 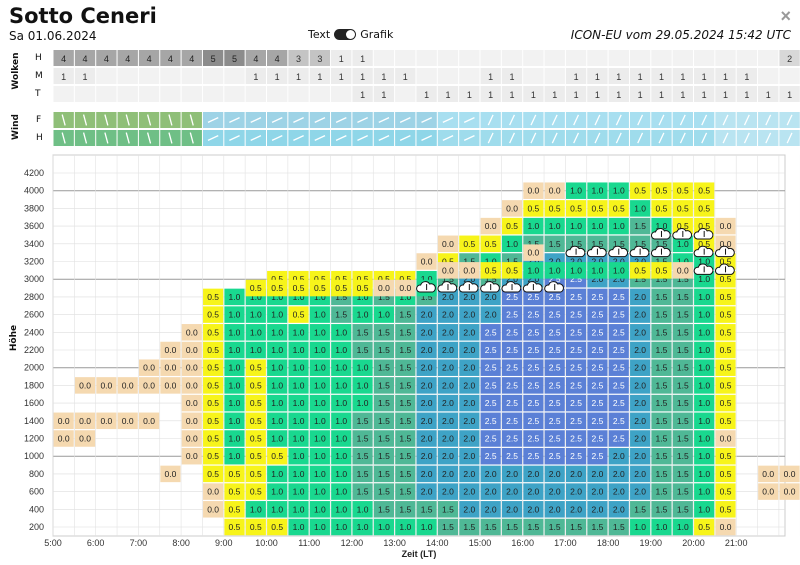 I want to click on y-tick-label: 600, so click(x=36, y=492).